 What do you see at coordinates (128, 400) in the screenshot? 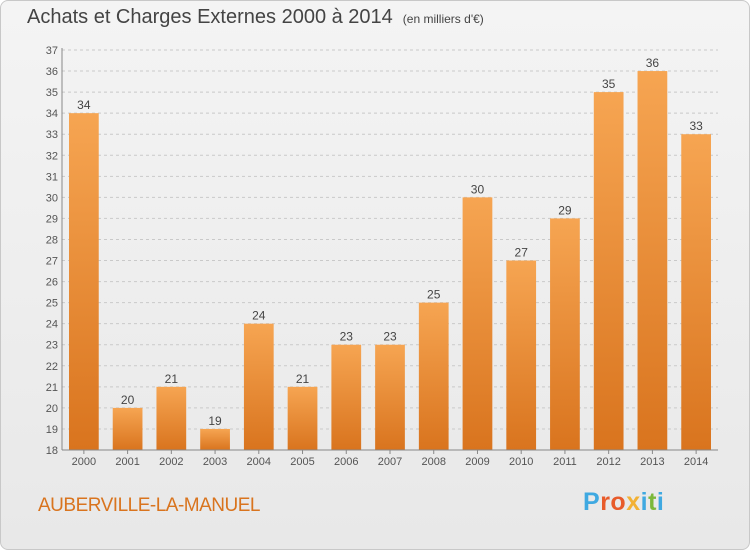
I see `bar-value-label: 20` at bounding box center [128, 400].